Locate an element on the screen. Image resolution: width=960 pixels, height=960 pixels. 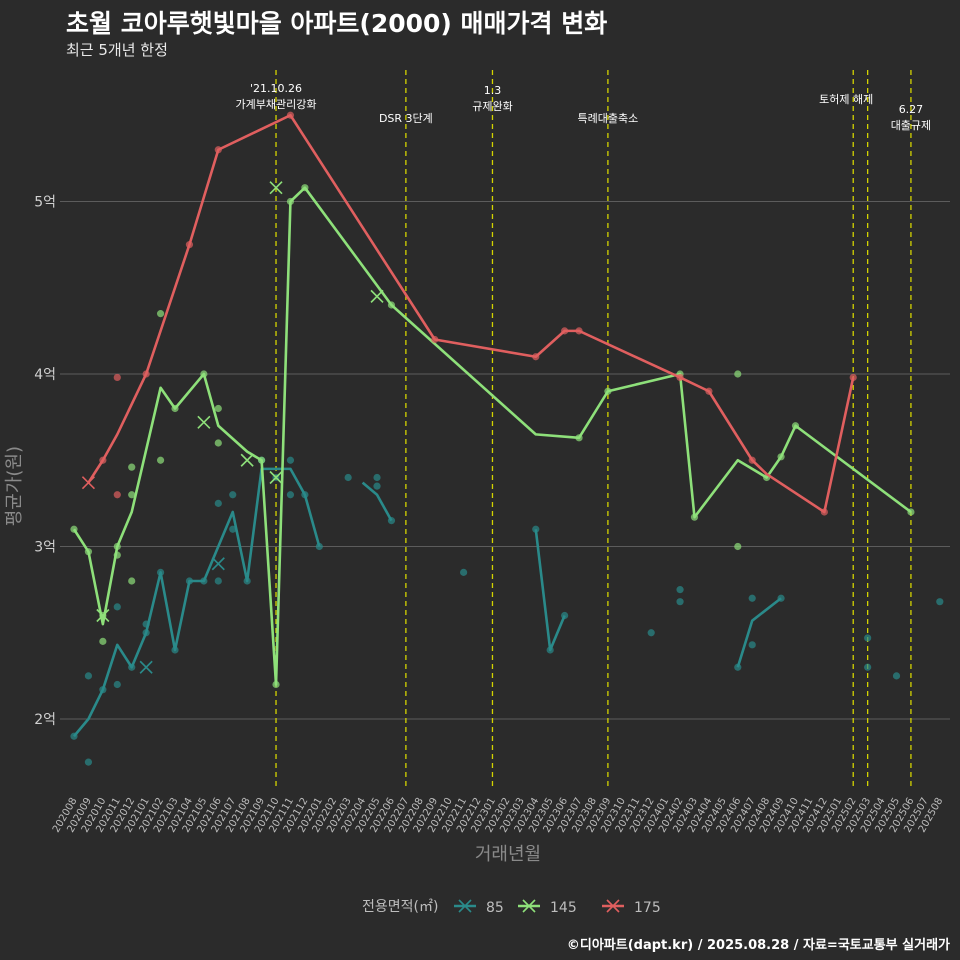
y-tick-label: 3억 is located at coordinates (45, 548).